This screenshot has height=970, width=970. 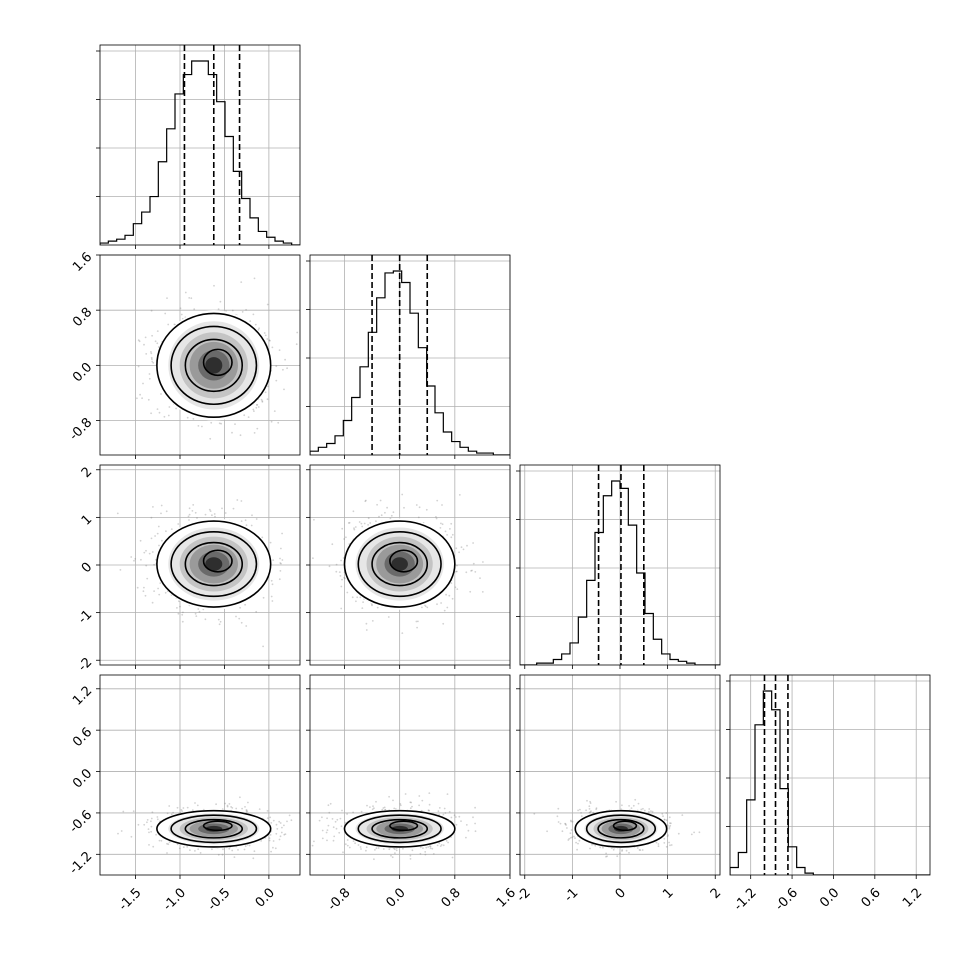 I want to click on panel-2-0: -2 -1 0 1 2, so click(x=188, y=569).